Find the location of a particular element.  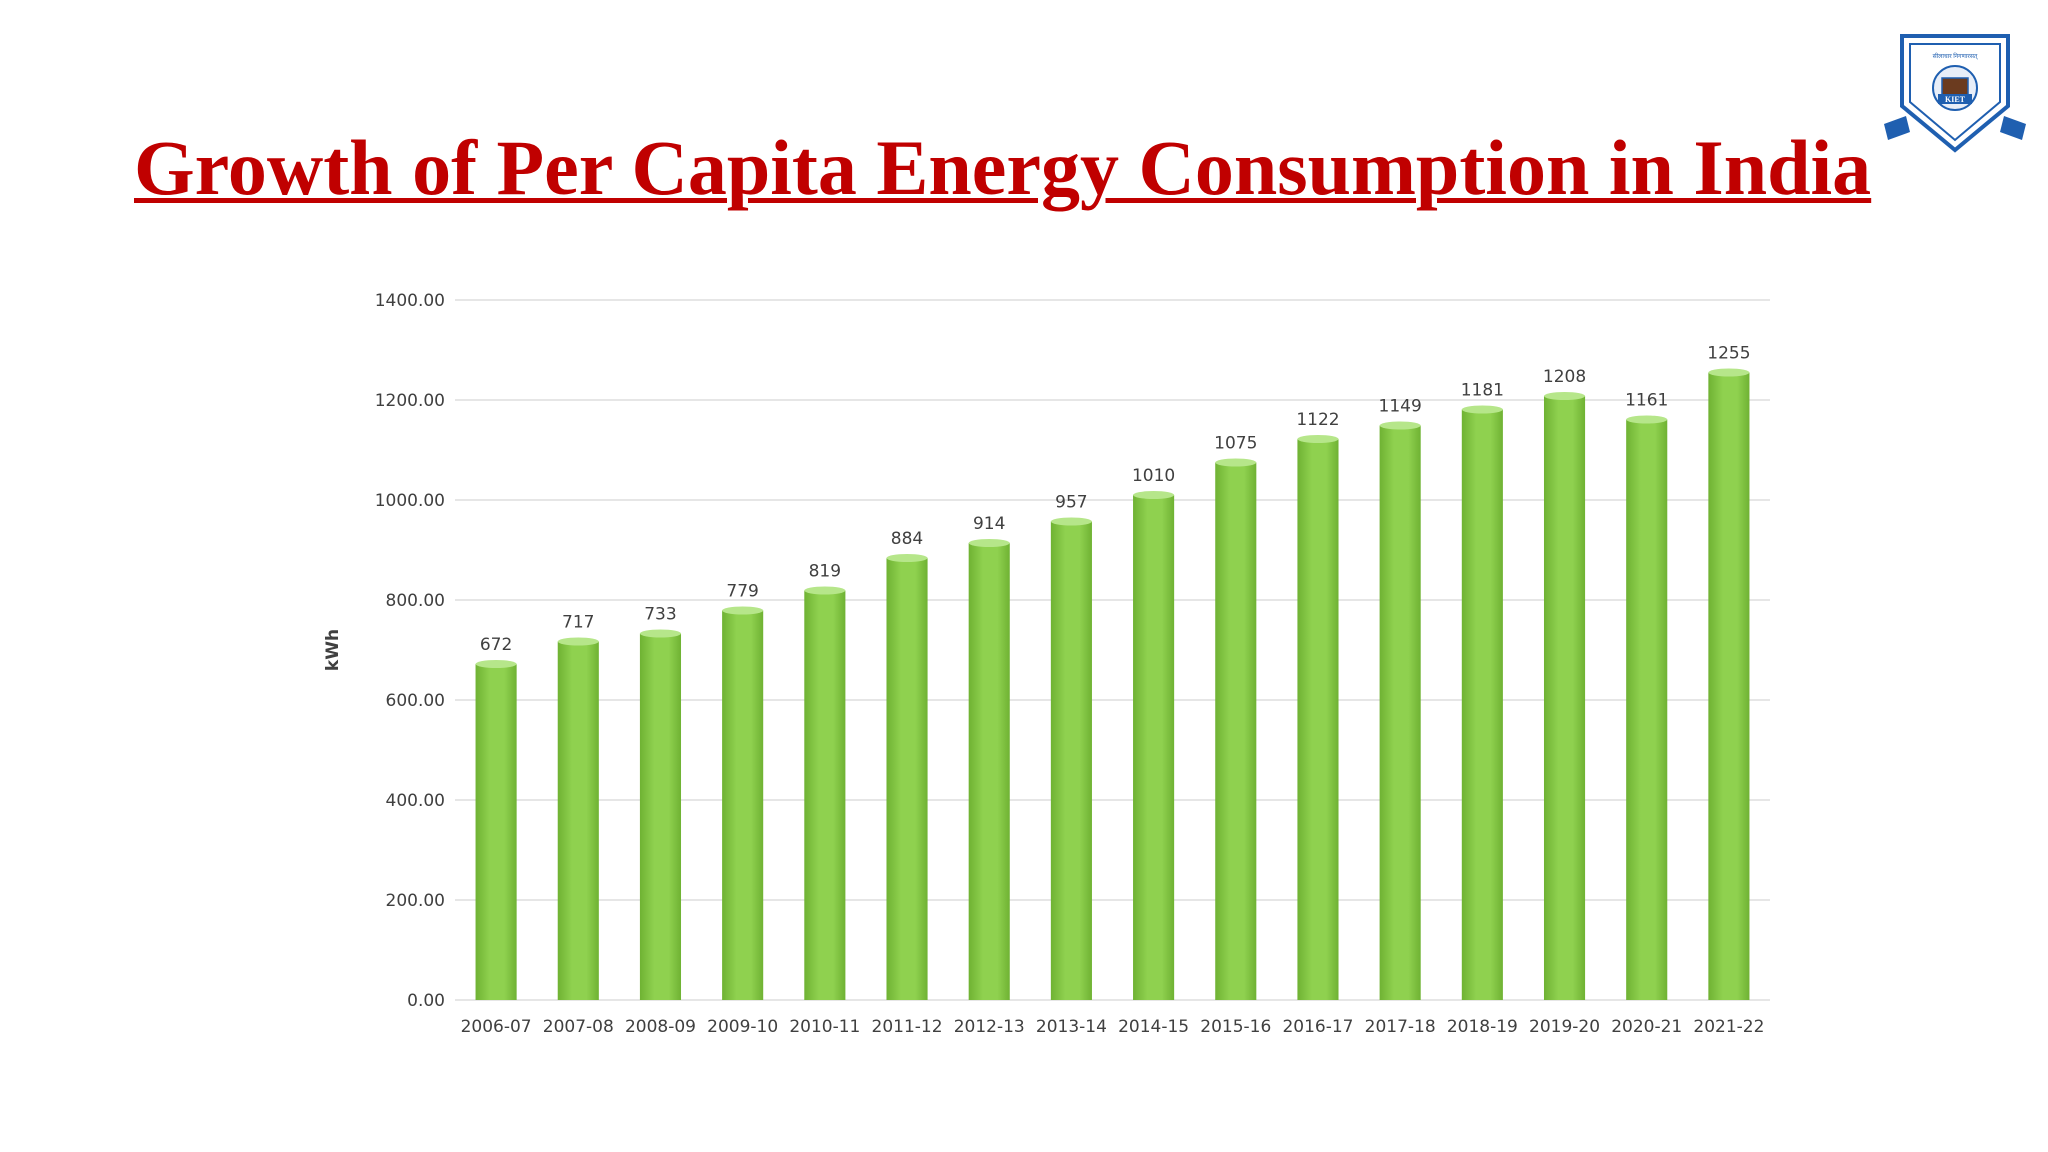

data-label: 1075 is located at coordinates (1235, 444).